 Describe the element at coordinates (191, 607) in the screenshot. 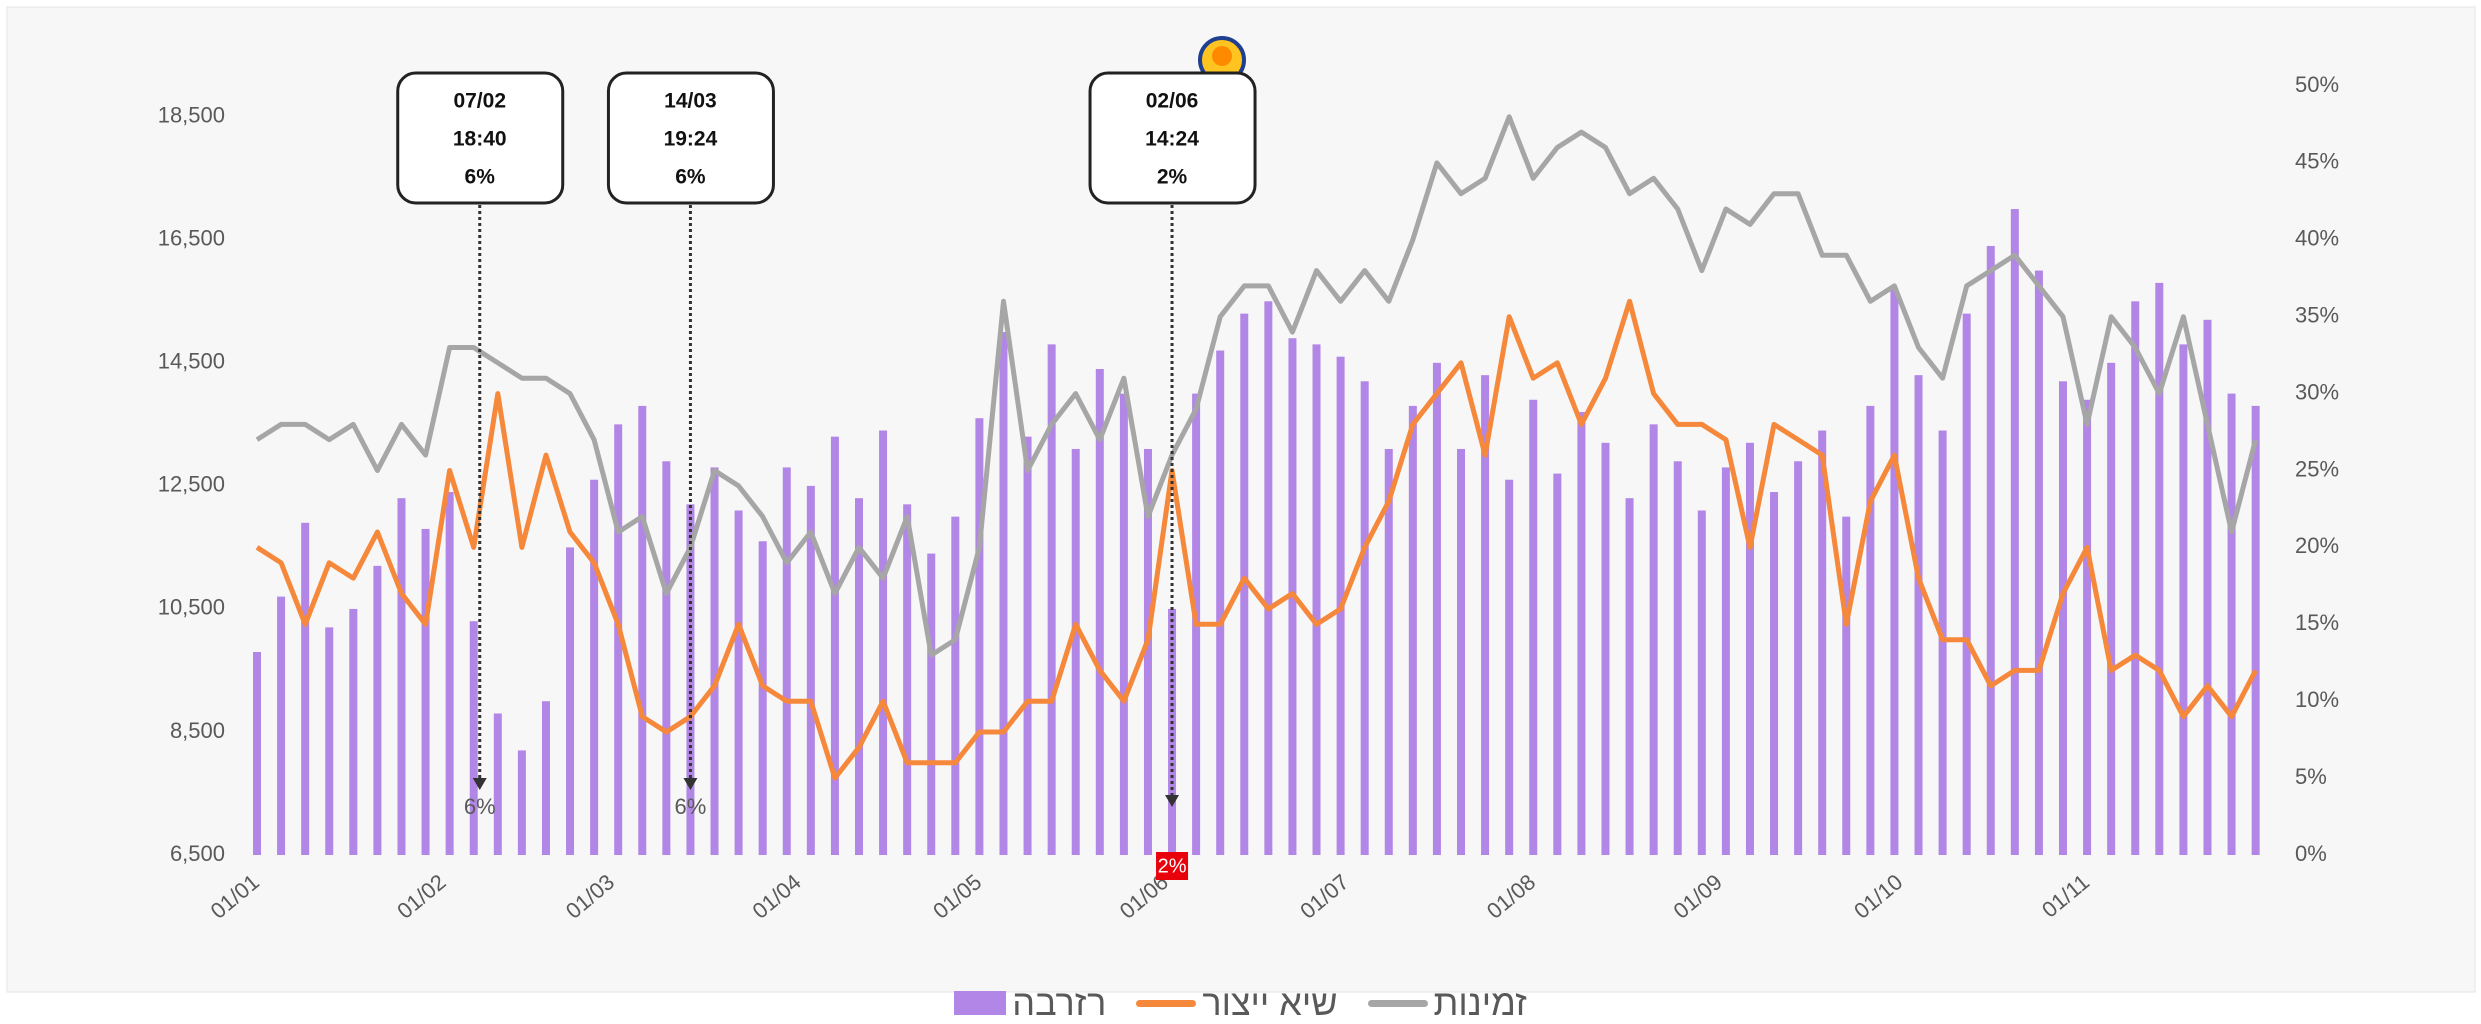

I see `y-tick-label: 10,500` at that location.